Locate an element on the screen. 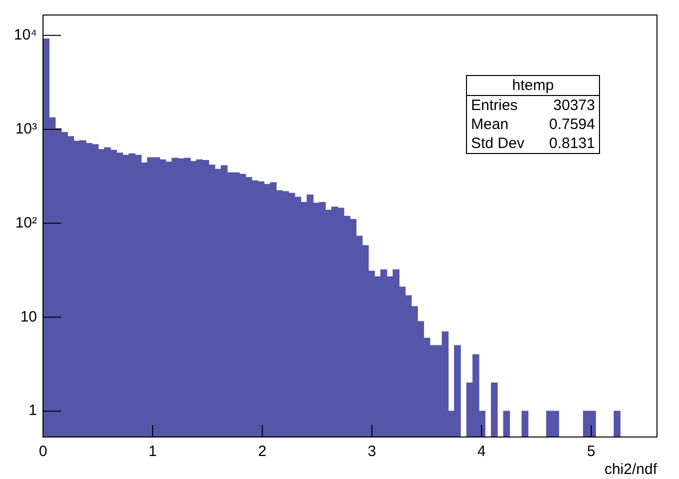 The width and height of the screenshot is (679, 479). y-tick-label: 10² is located at coordinates (26, 223).